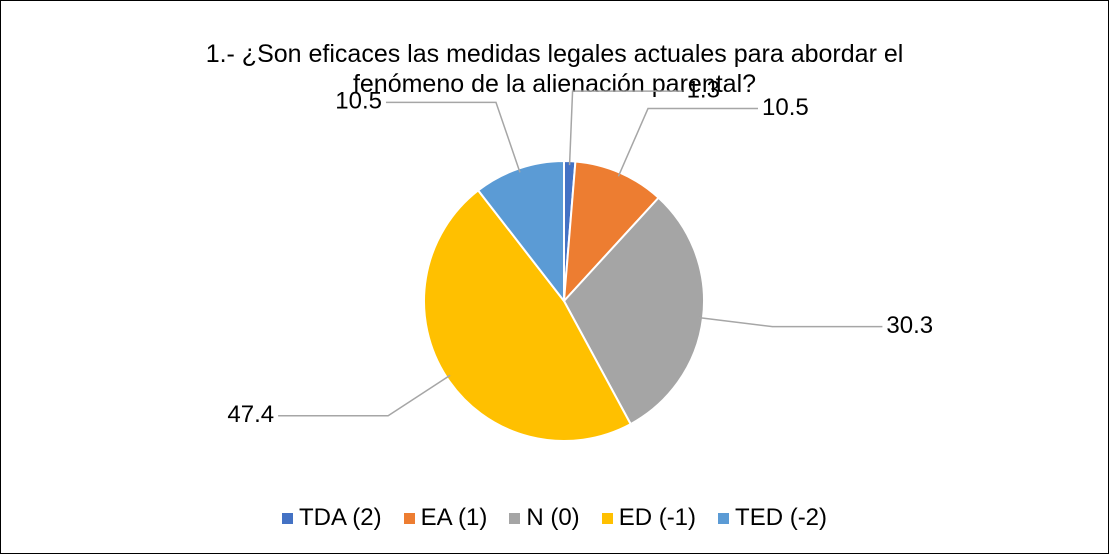  What do you see at coordinates (454, 517) in the screenshot?
I see `legend-label: EA (1)` at bounding box center [454, 517].